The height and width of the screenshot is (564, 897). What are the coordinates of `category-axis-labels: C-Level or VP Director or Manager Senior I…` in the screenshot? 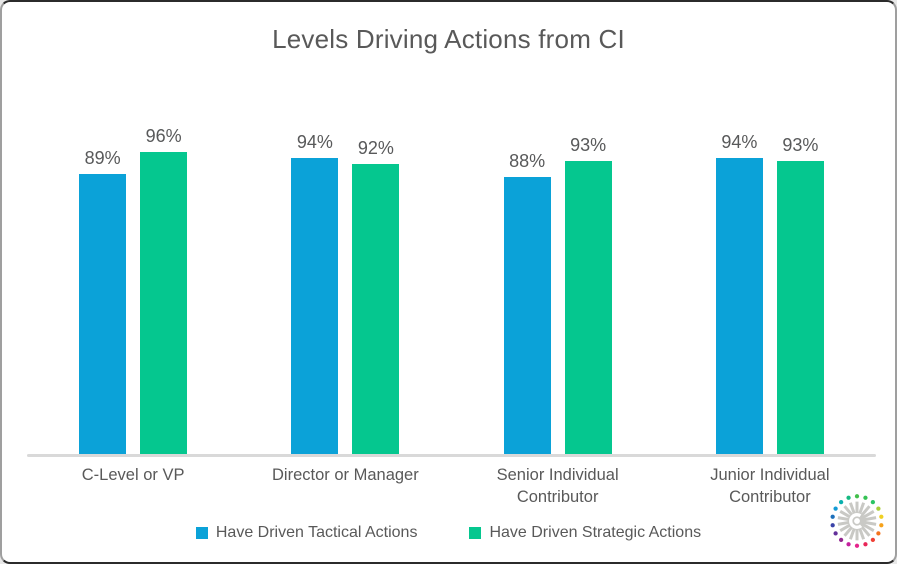 It's located at (451, 487).